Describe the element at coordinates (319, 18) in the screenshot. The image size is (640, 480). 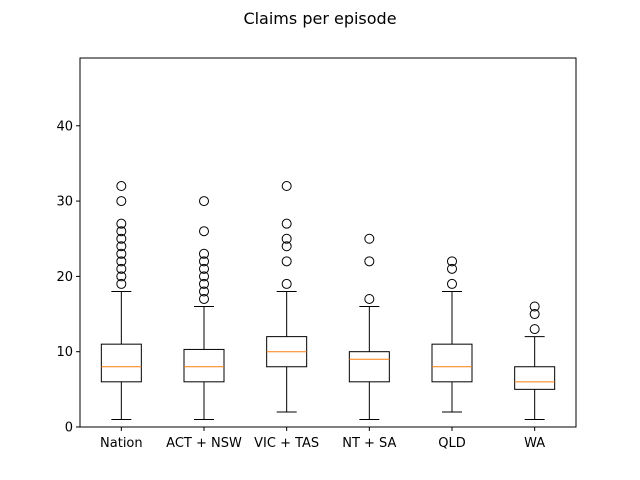
I see `chart-title: Claims per episode` at that location.